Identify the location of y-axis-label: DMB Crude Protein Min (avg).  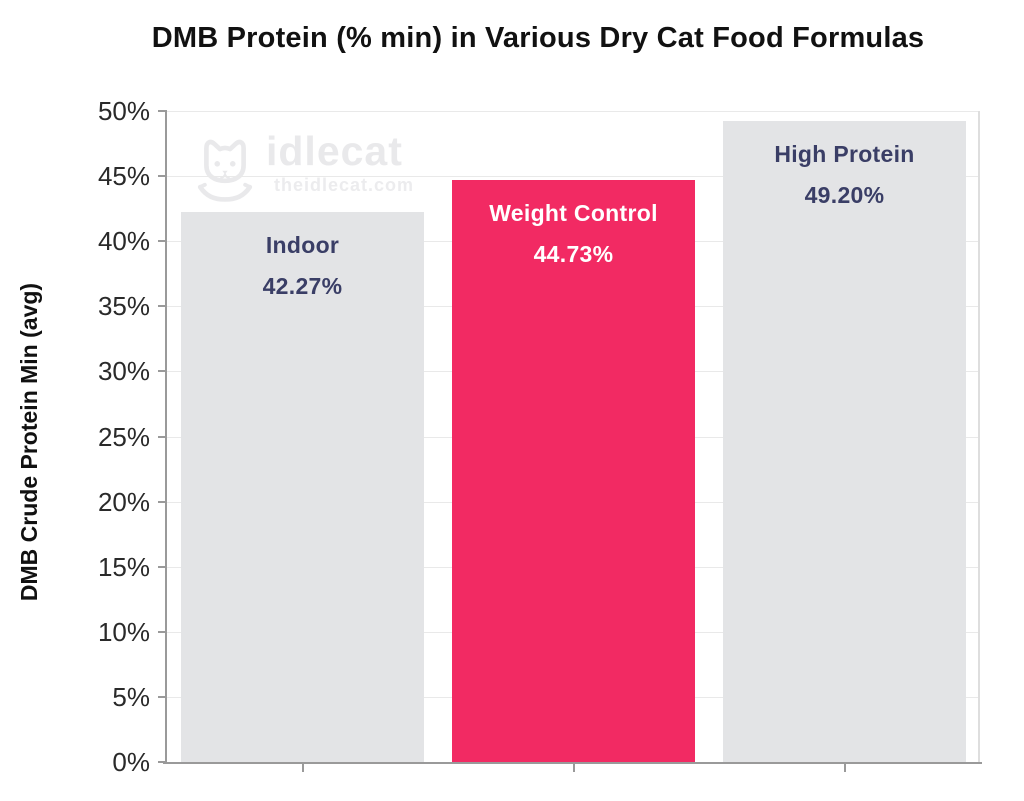
(29, 442).